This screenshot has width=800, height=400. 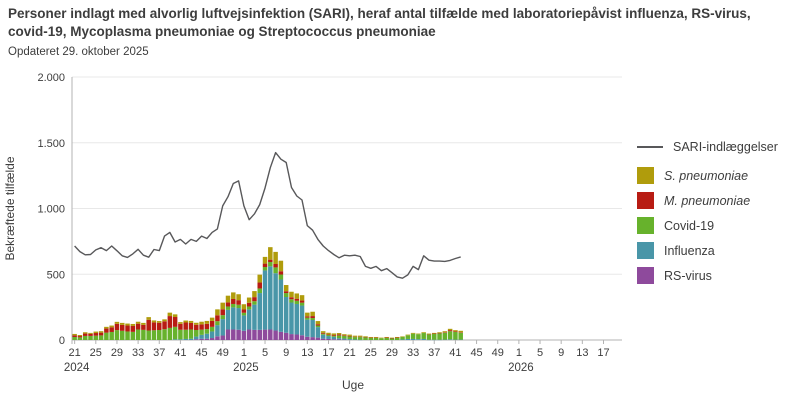 I want to click on y-tick-label: 500, so click(x=56, y=275).